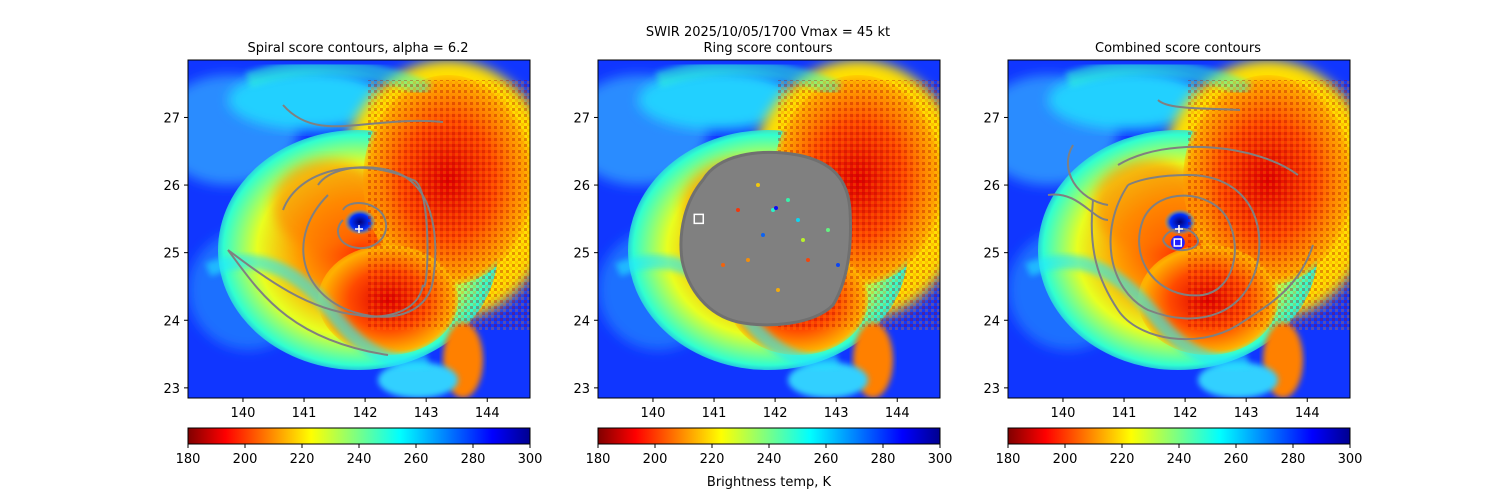 The height and width of the screenshot is (500, 1500). I want to click on marker-ring, so click(699, 219).